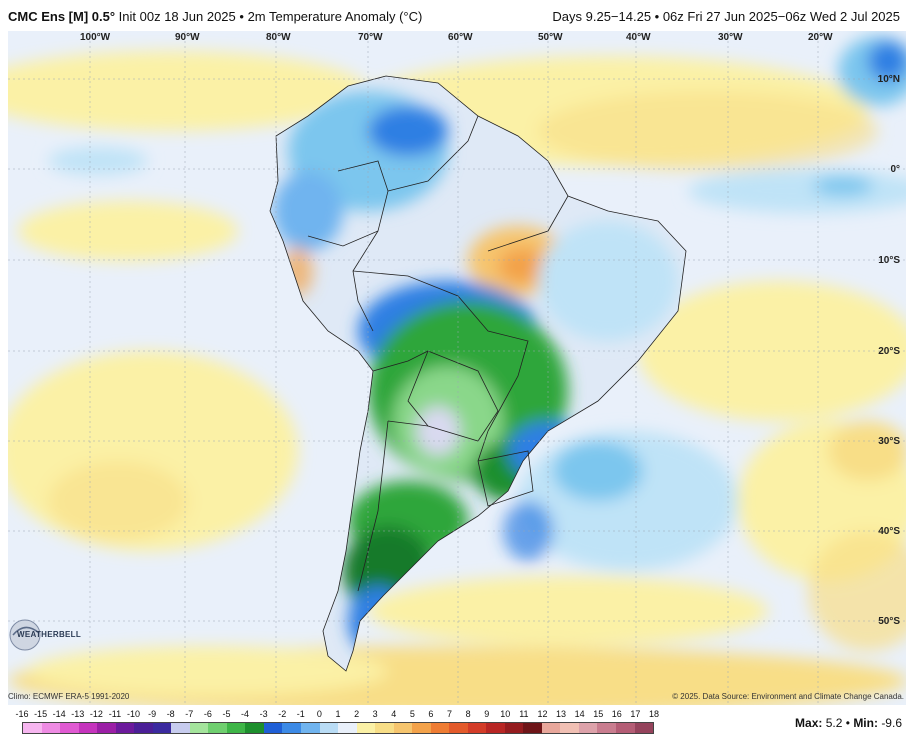 The width and height of the screenshot is (914, 750). I want to click on colorbar-tick-label: 2, so click(357, 714).